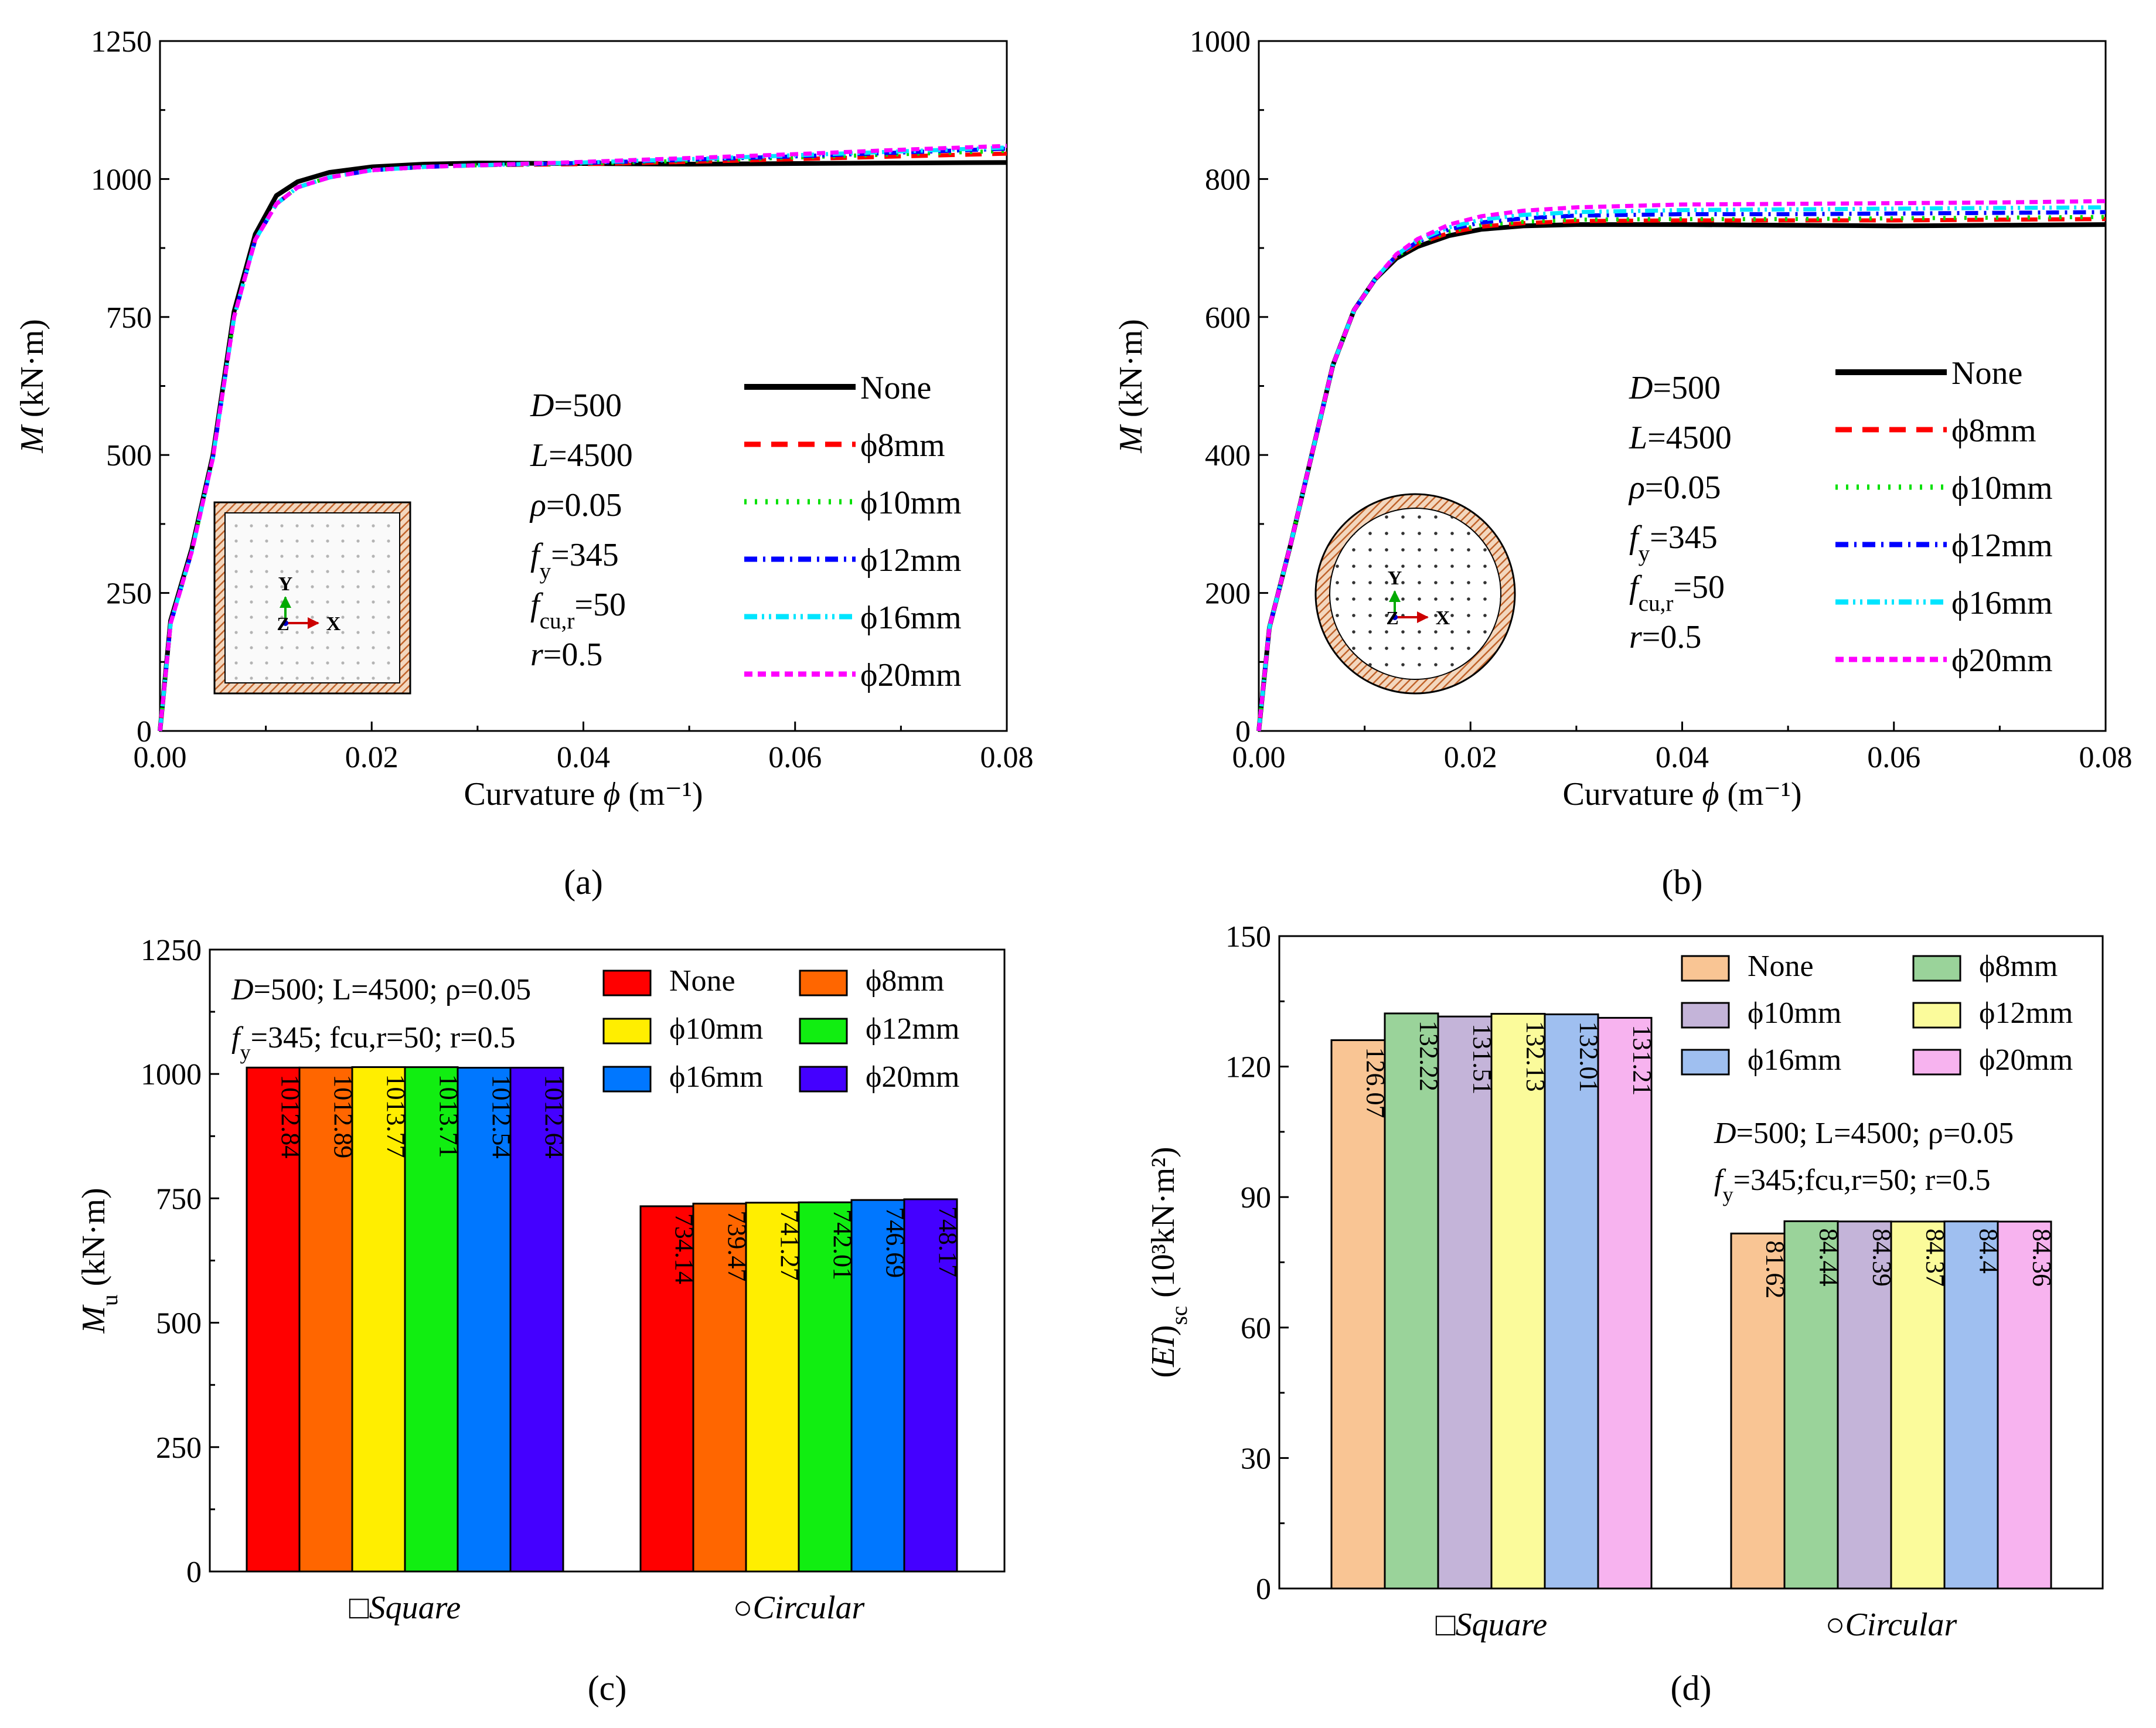 Image resolution: width=2156 pixels, height=1728 pixels. I want to click on inset-z-point, so click(285, 623).